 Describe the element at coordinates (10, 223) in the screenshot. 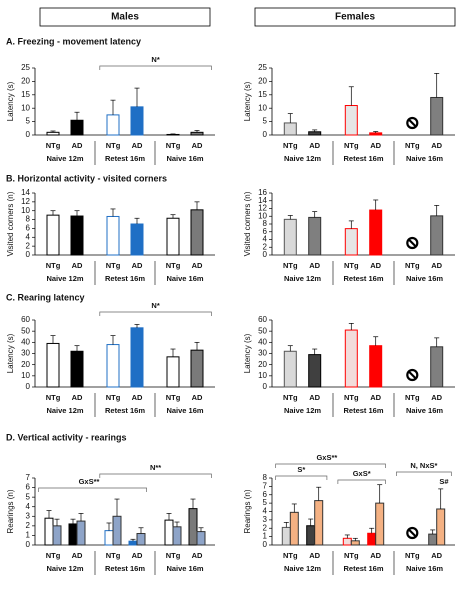

I see `y-axis-label: Visited corners (n)` at that location.